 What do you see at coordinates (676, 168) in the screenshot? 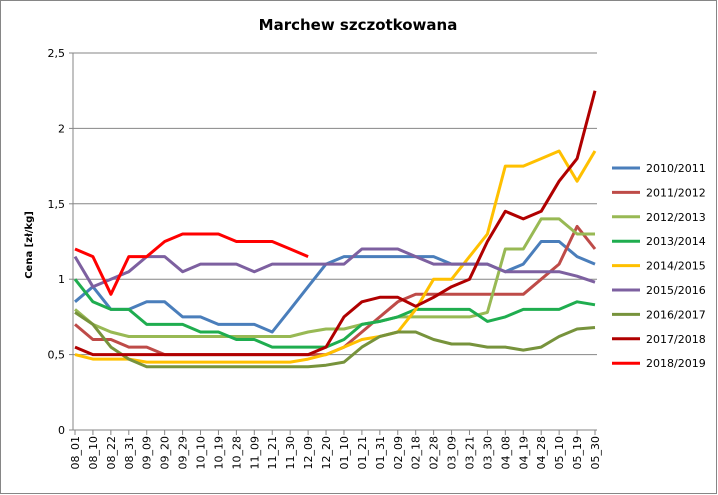
I see `legend-label: 2010/2011` at bounding box center [676, 168].